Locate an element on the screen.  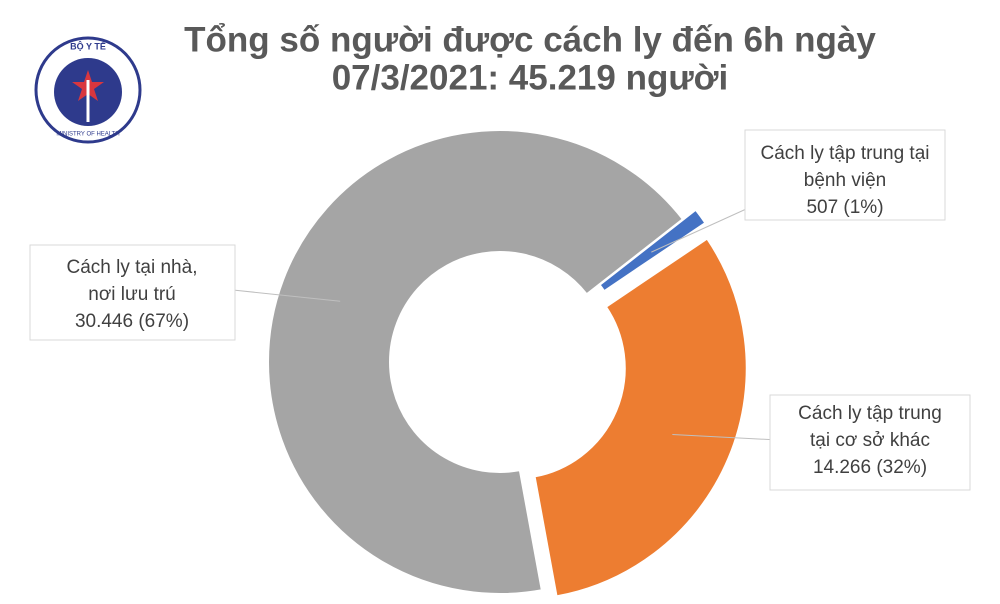
slice-label: Cách ly tập trung is located at coordinates (870, 413).